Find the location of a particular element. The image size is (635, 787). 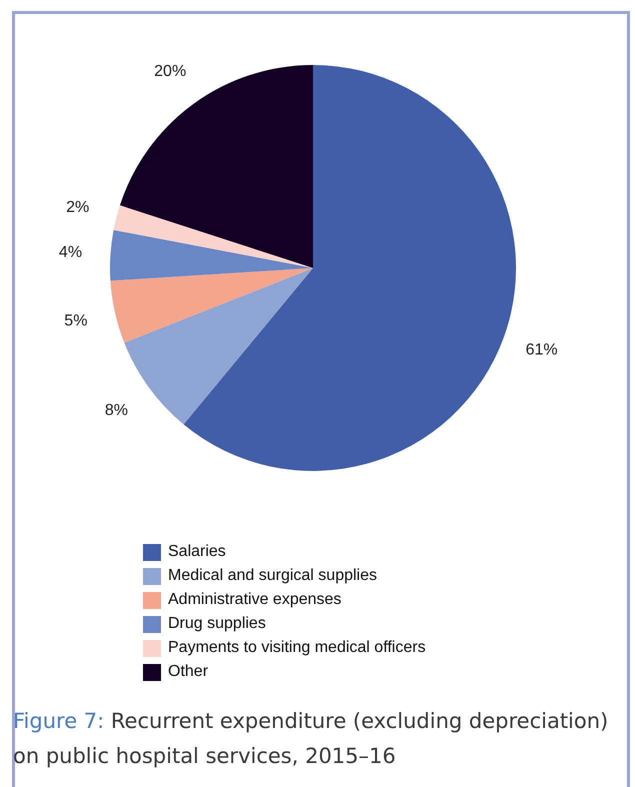

data-label: 61% is located at coordinates (542, 350).